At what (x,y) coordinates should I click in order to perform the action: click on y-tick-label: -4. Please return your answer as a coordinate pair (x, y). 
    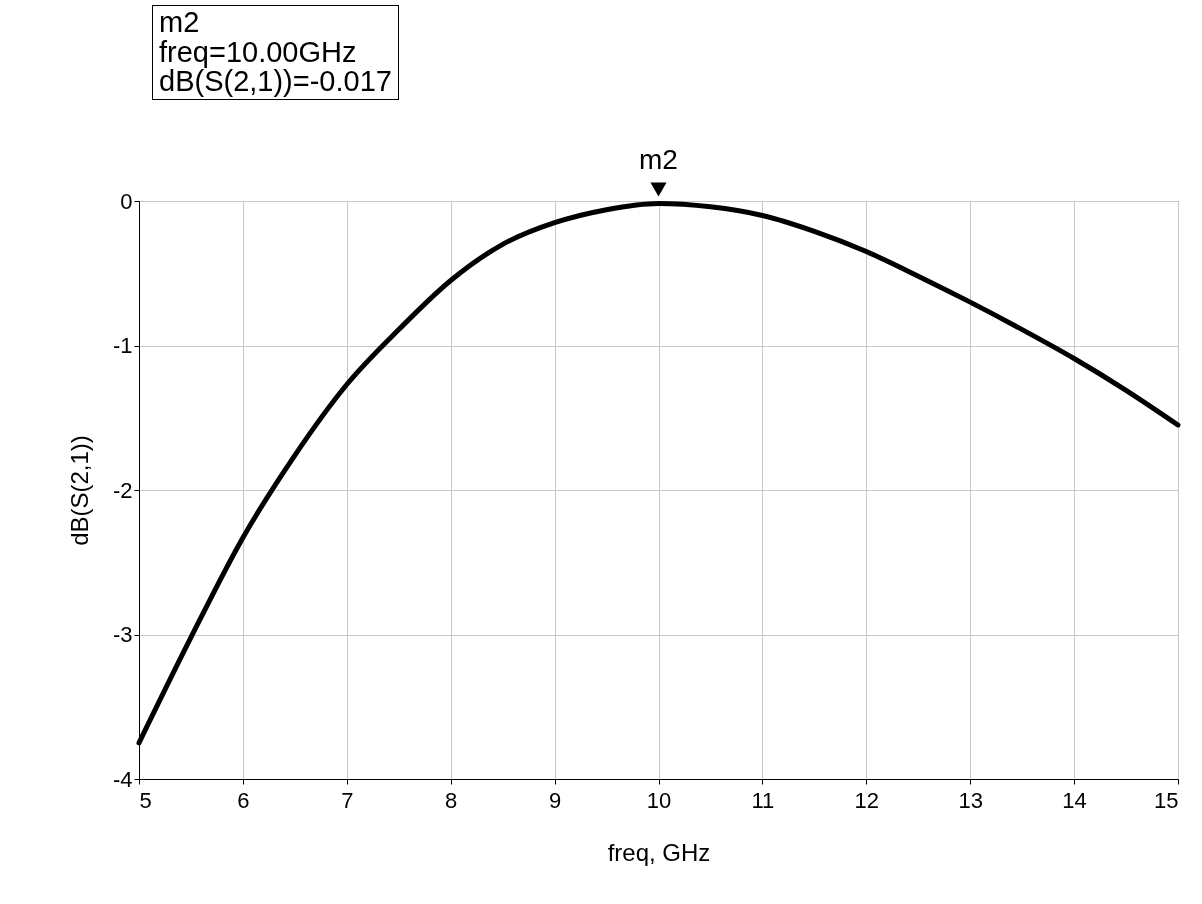
    Looking at the image, I should click on (122, 779).